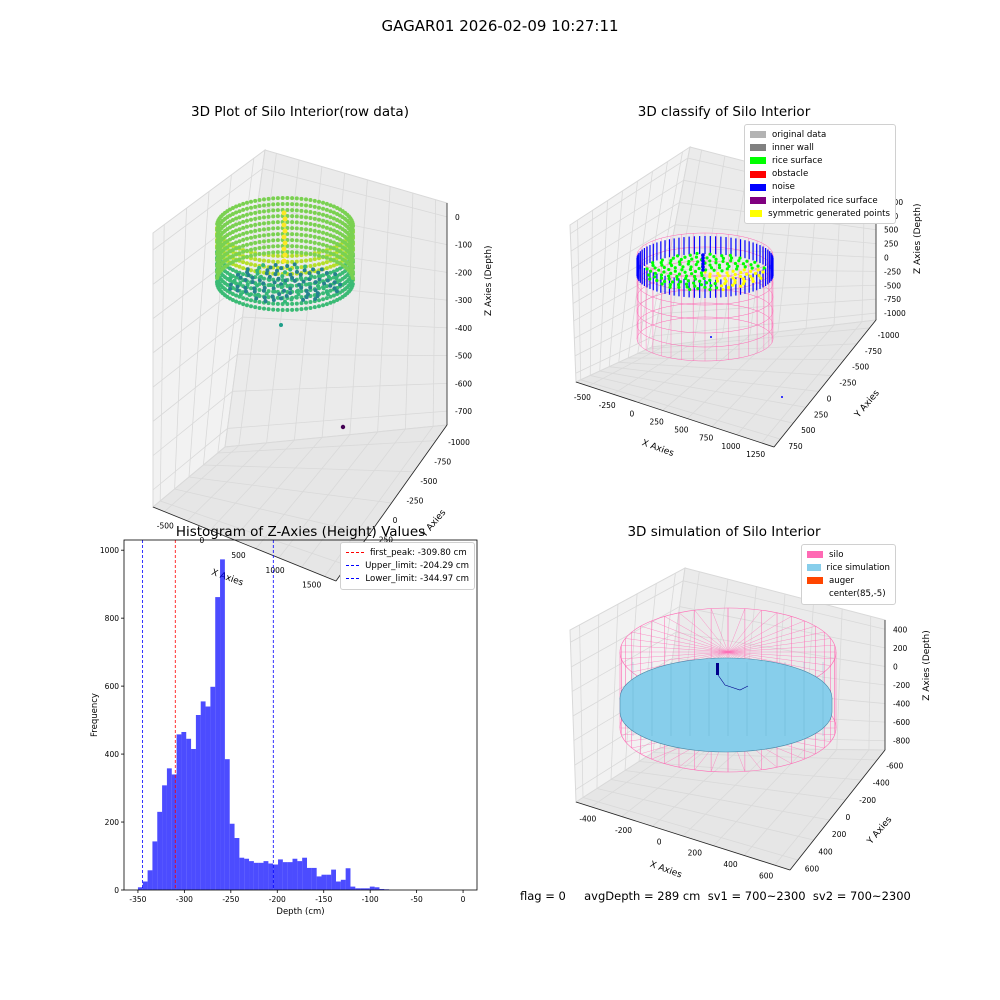 This screenshot has height=1000, width=1000. Describe the element at coordinates (238, 555) in the screenshot. I see `raw-x-tick-label: 500` at that location.